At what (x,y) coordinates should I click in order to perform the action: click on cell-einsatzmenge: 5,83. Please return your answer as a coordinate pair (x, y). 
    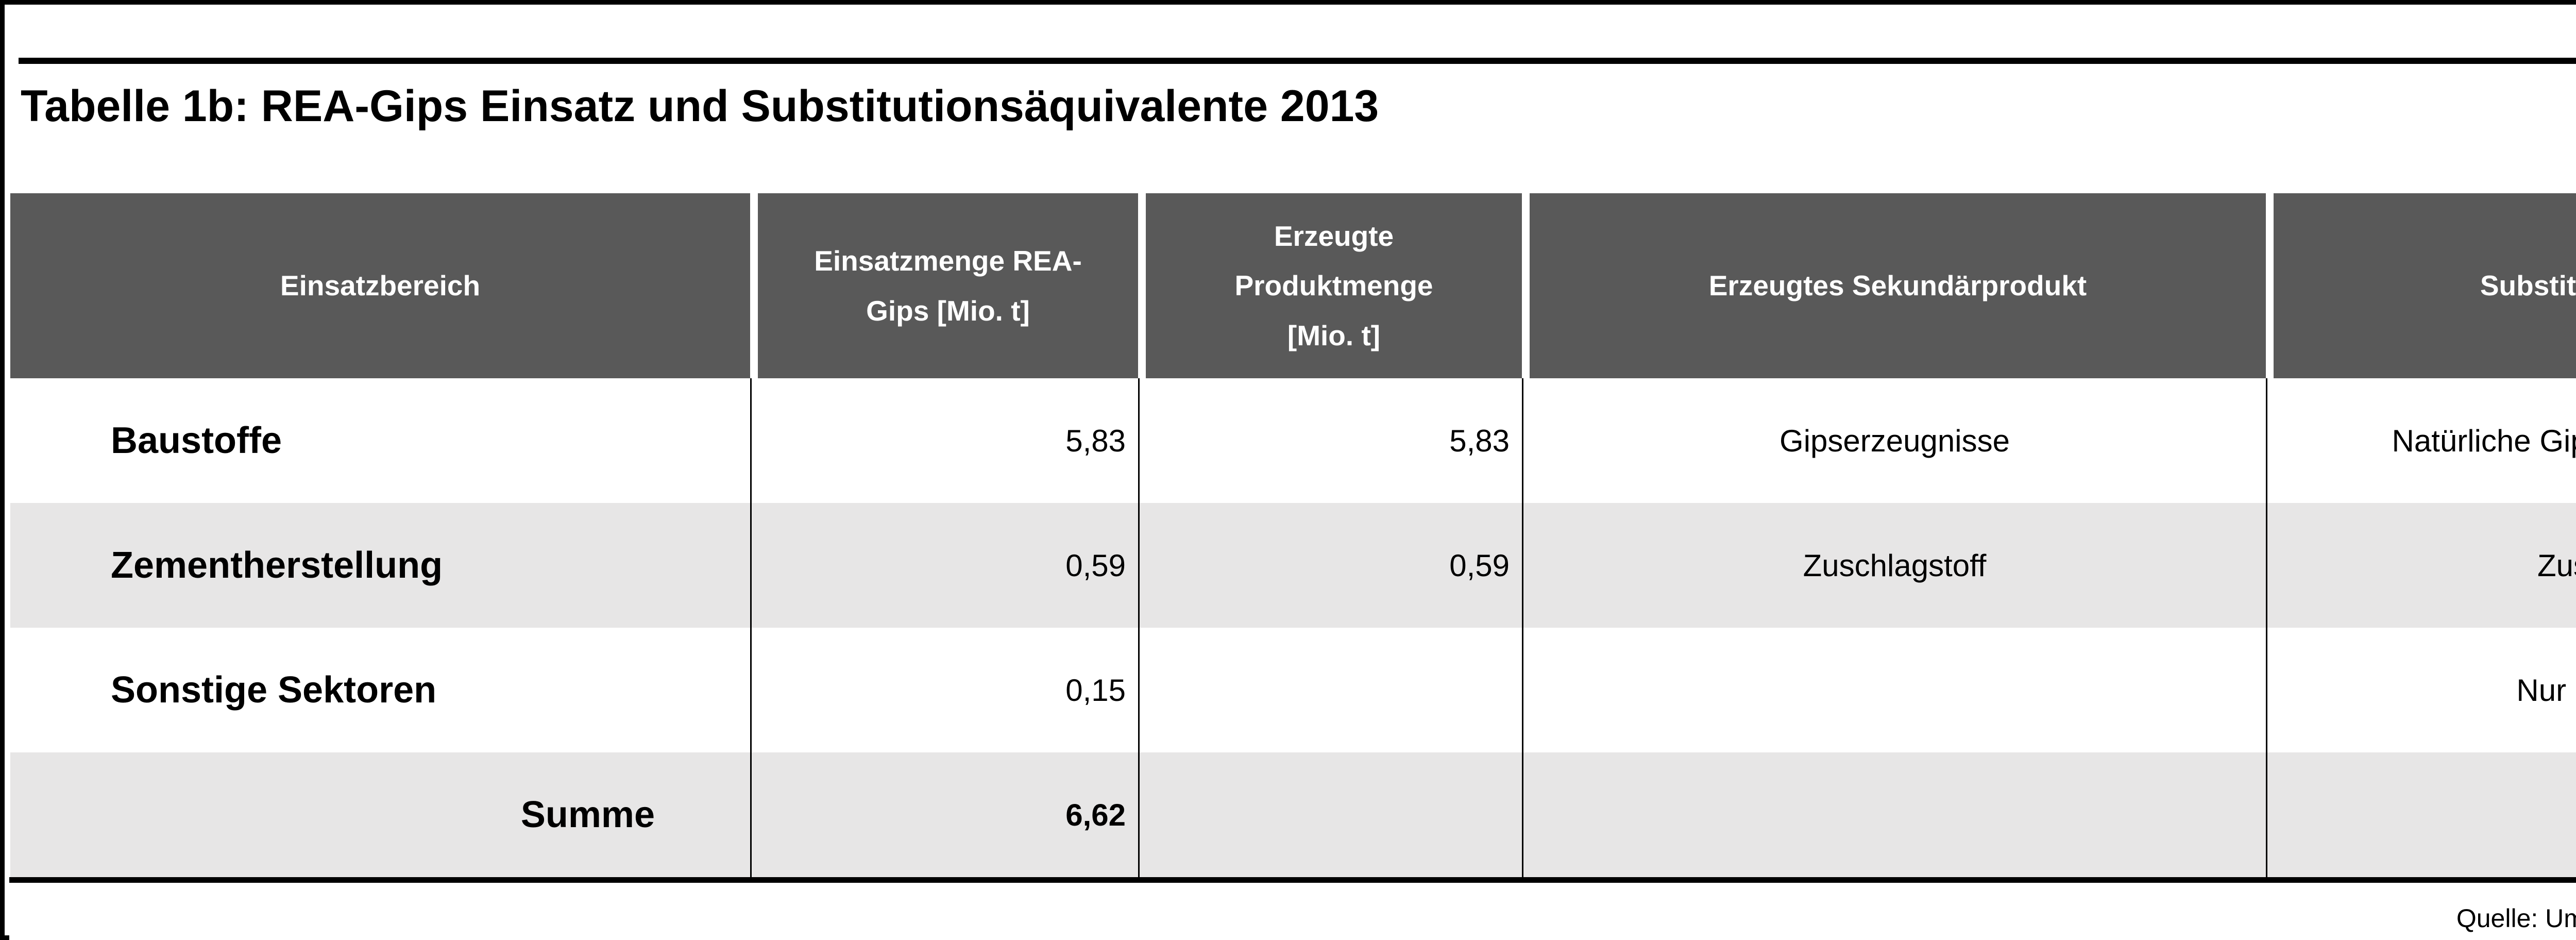
    Looking at the image, I should click on (944, 440).